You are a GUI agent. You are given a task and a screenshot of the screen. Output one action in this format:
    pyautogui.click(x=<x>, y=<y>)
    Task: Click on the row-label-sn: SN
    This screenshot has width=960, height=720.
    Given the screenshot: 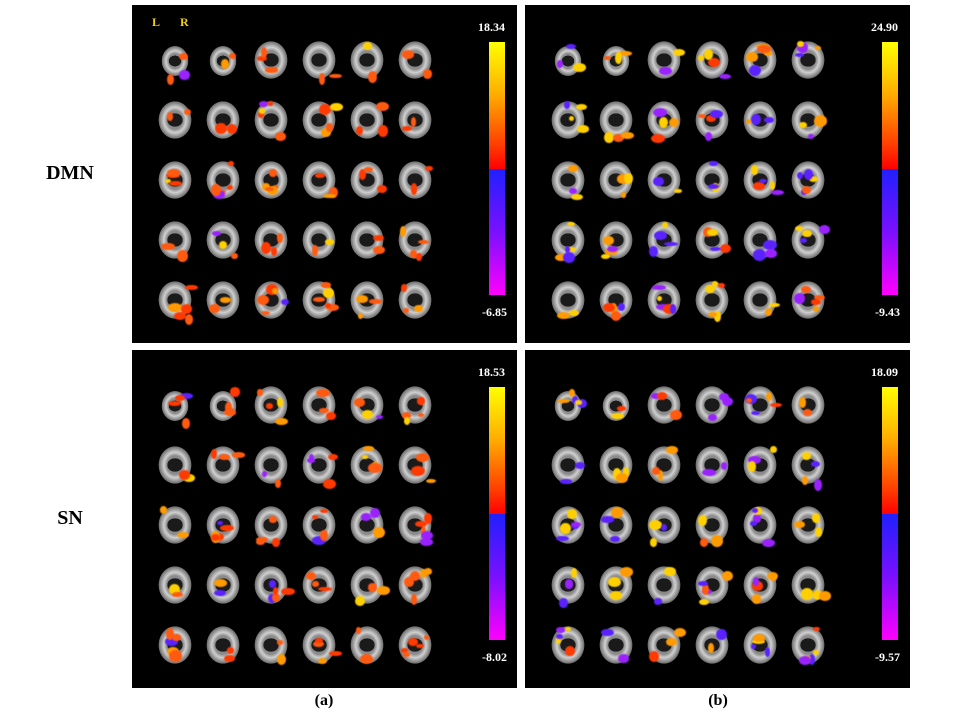 What is the action you would take?
    pyautogui.click(x=70, y=518)
    